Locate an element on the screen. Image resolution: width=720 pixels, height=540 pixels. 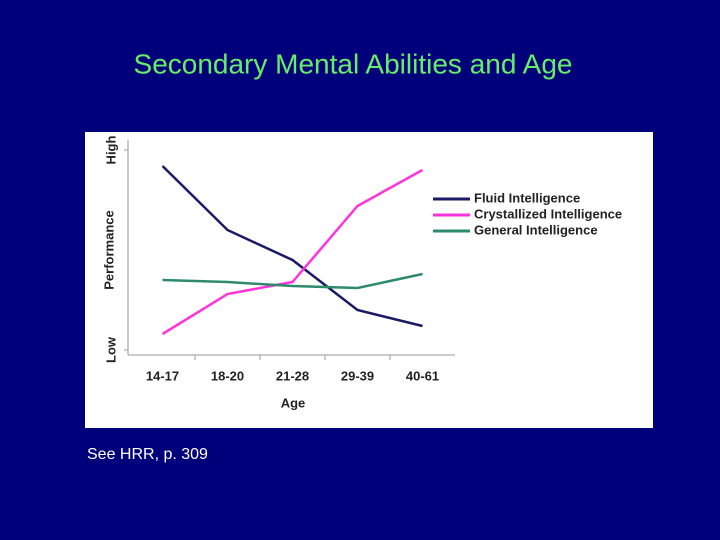
x-tick-label: 18-20 is located at coordinates (227, 375).